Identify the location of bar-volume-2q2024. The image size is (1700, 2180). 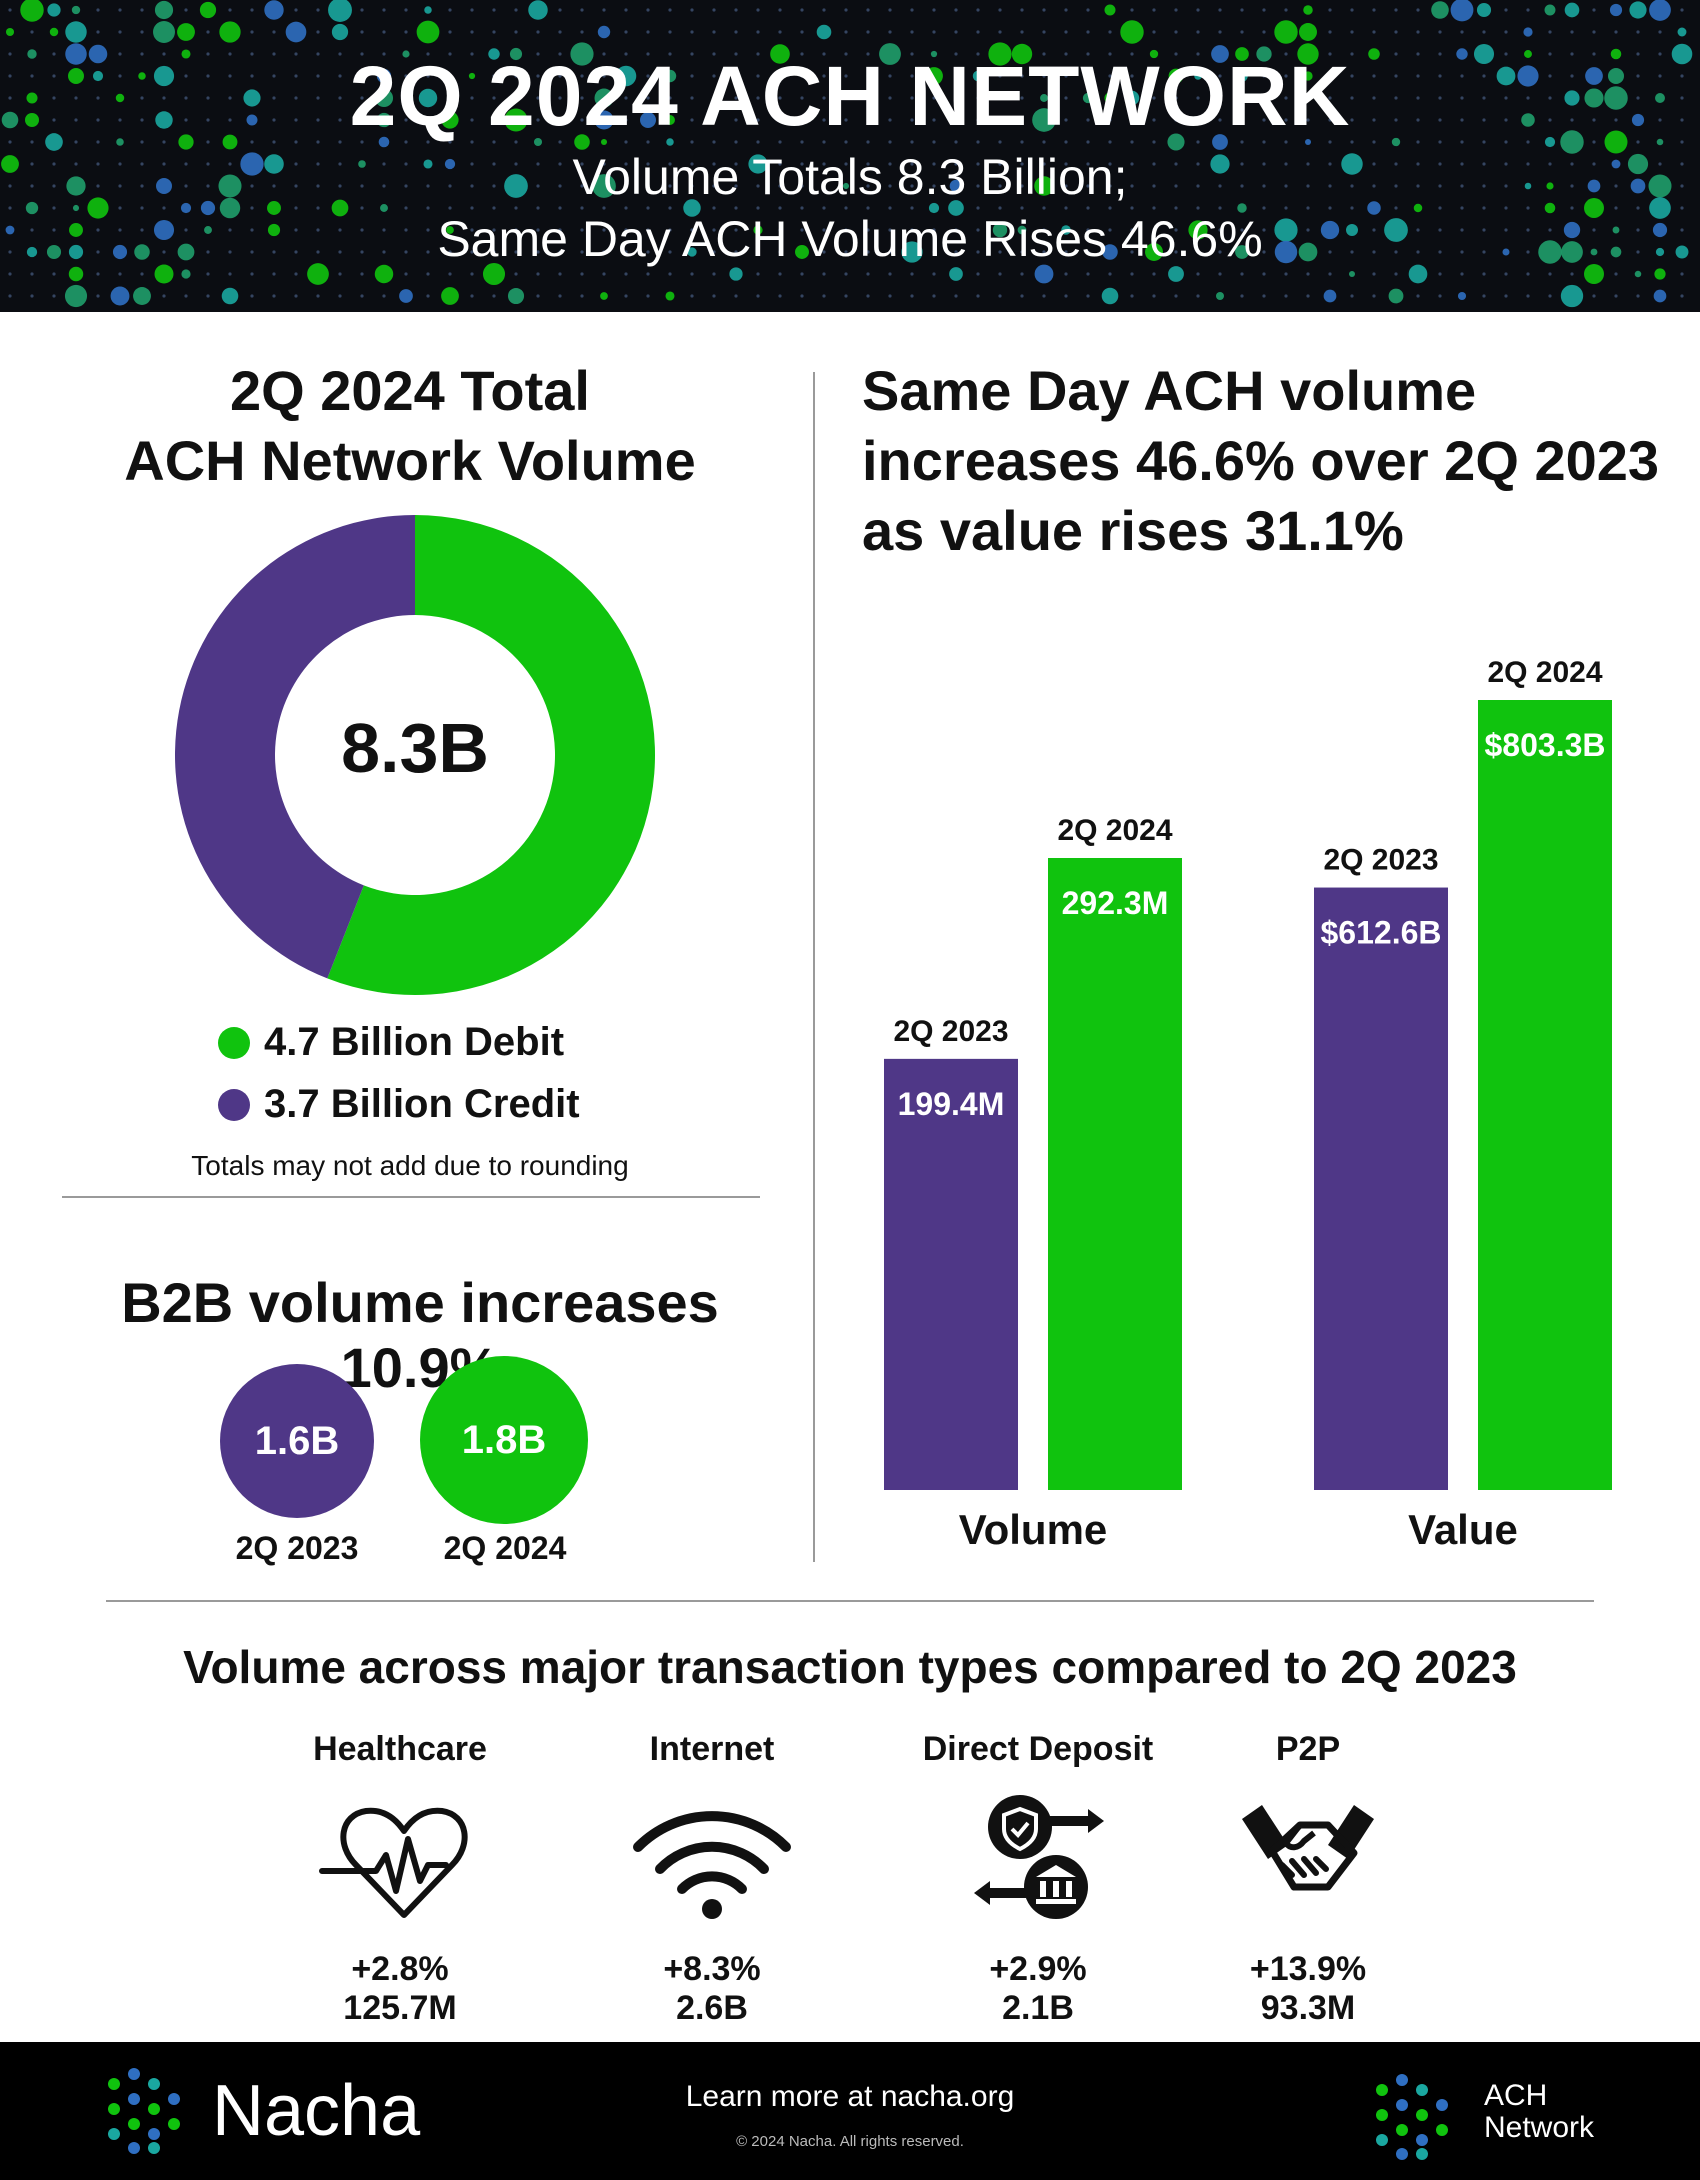
(1115, 1174).